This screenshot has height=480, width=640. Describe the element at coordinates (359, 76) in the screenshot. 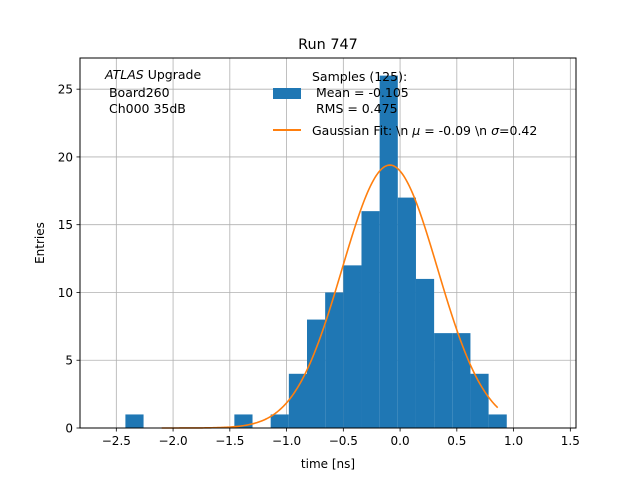

I see `legend-histogram-label-1: Samples (125):` at that location.